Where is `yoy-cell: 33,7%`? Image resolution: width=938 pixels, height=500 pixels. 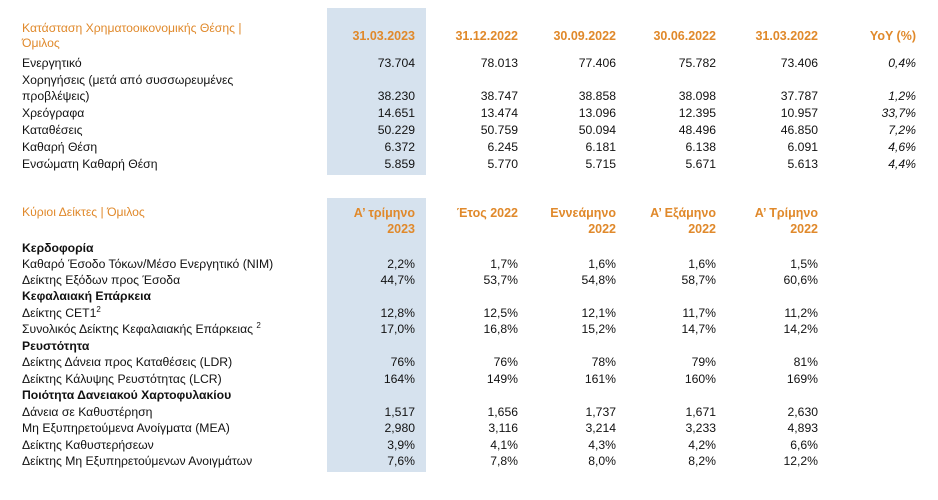
yoy-cell: 33,7% is located at coordinates (898, 113).